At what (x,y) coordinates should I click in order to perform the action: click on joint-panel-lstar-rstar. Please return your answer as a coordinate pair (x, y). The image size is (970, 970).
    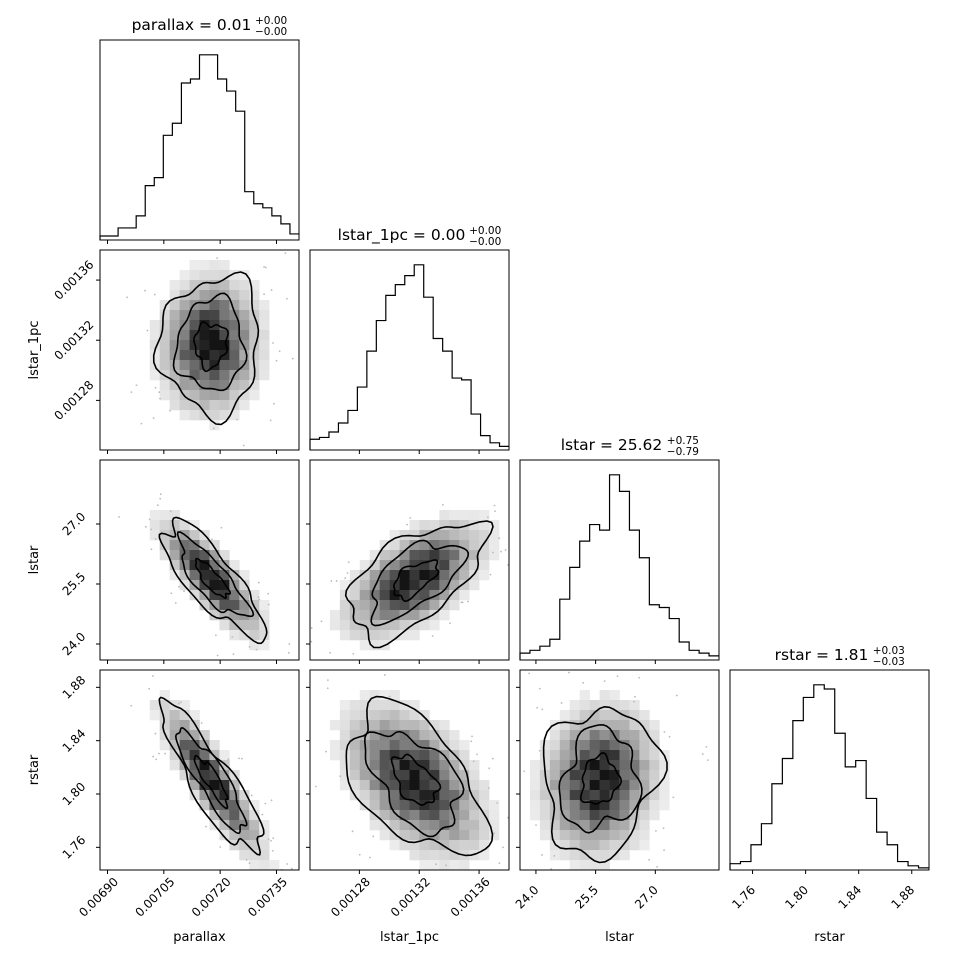
    Looking at the image, I should click on (618, 771).